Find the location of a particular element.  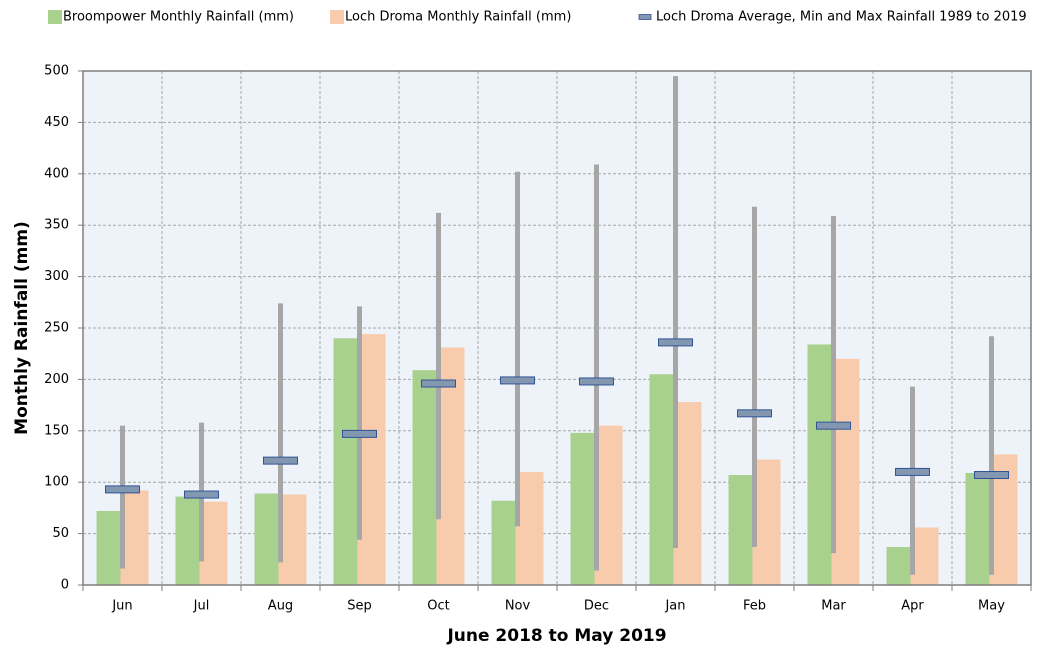

y-axis-label: Monthly Rainfall (mm) is located at coordinates (22, 328).